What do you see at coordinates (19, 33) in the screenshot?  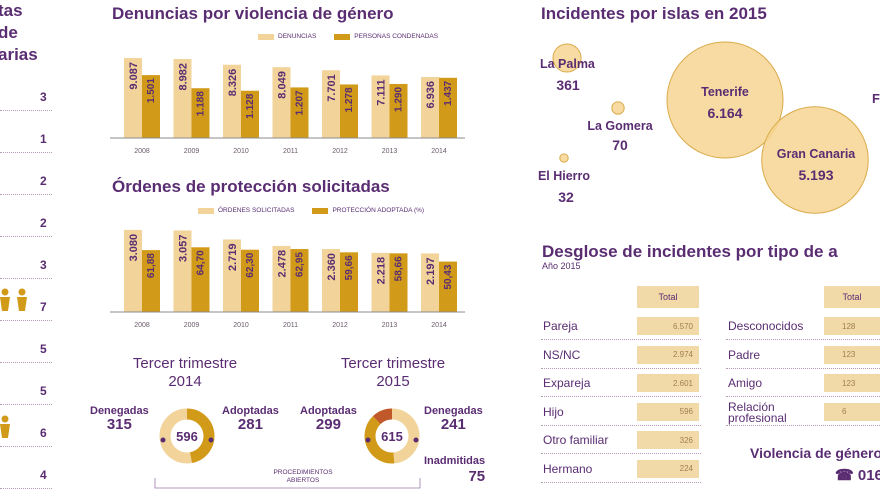 I see `left-panel-title: tas de arias` at bounding box center [19, 33].